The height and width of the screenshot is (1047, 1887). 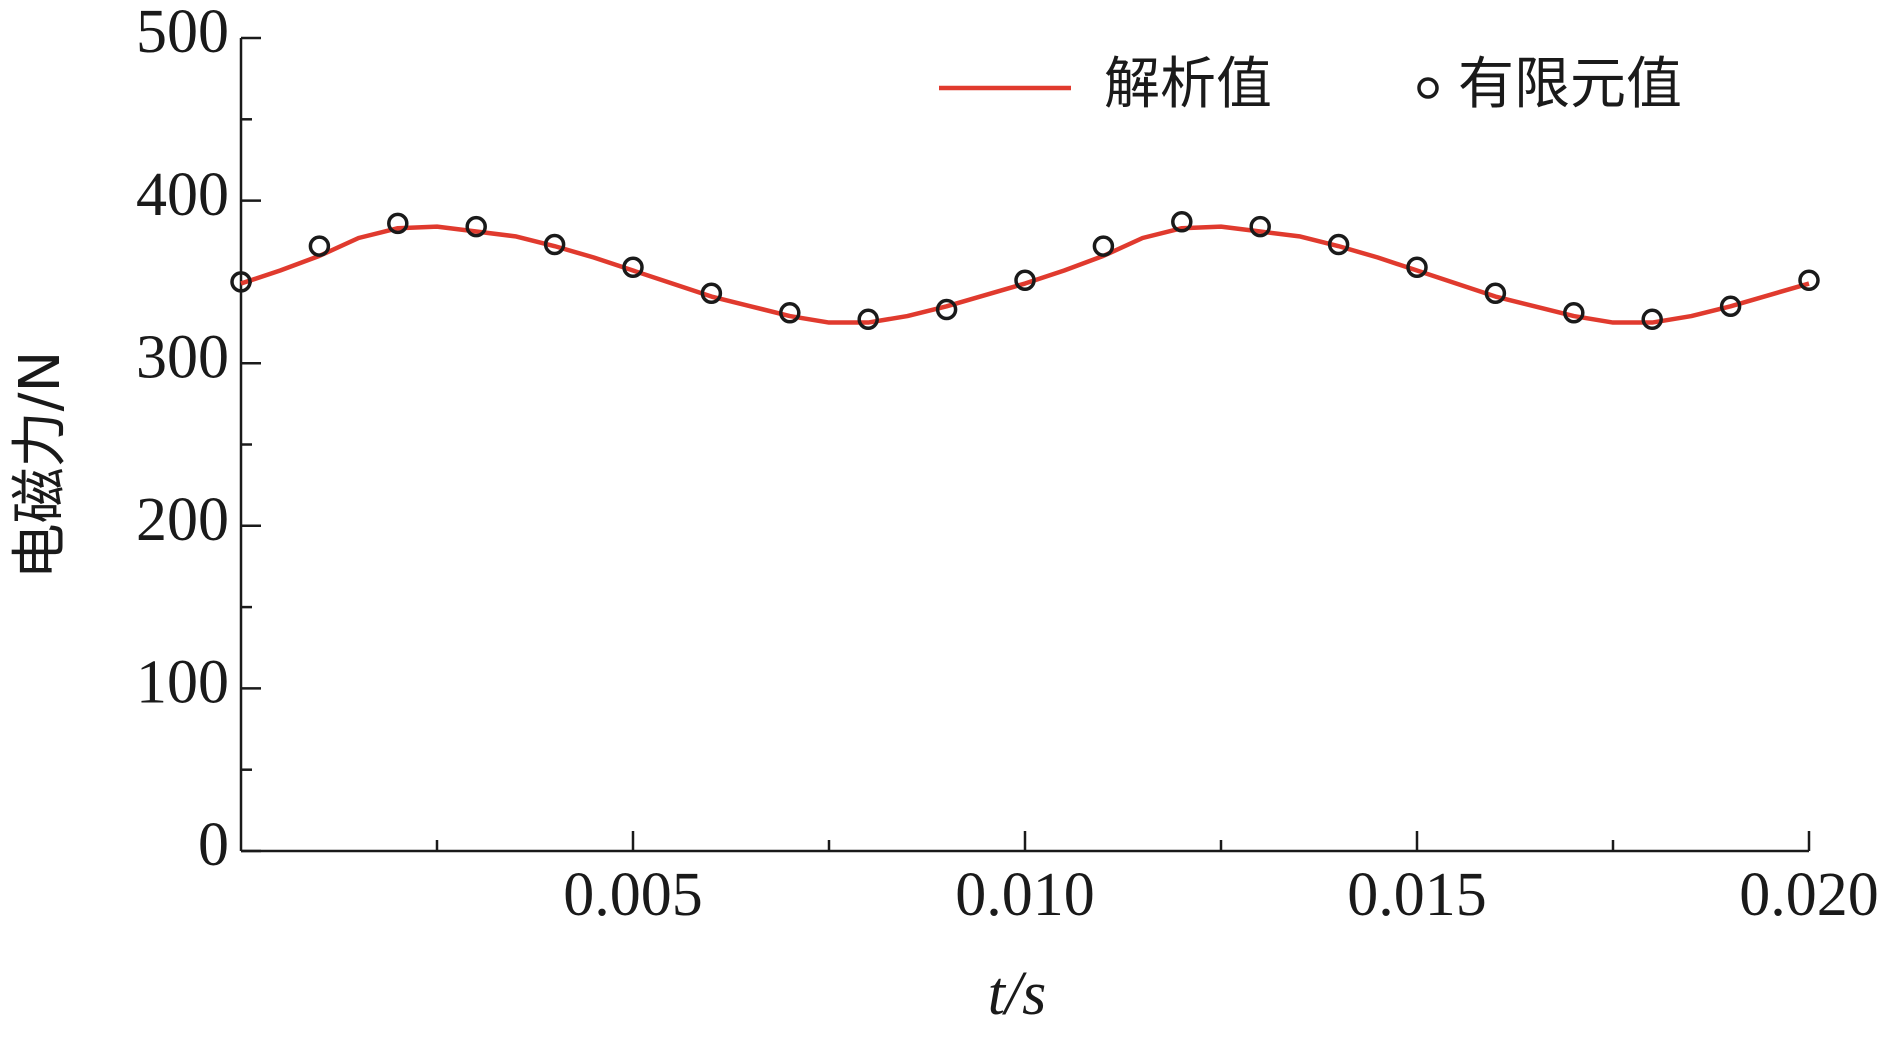 What do you see at coordinates (1017, 994) in the screenshot?
I see `x-axis-label: t/s` at bounding box center [1017, 994].